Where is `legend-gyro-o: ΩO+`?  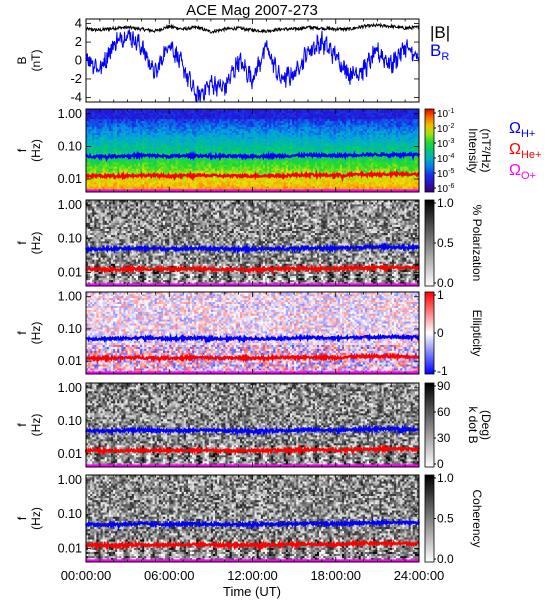
legend-gyro-o: ΩO+ is located at coordinates (522, 172).